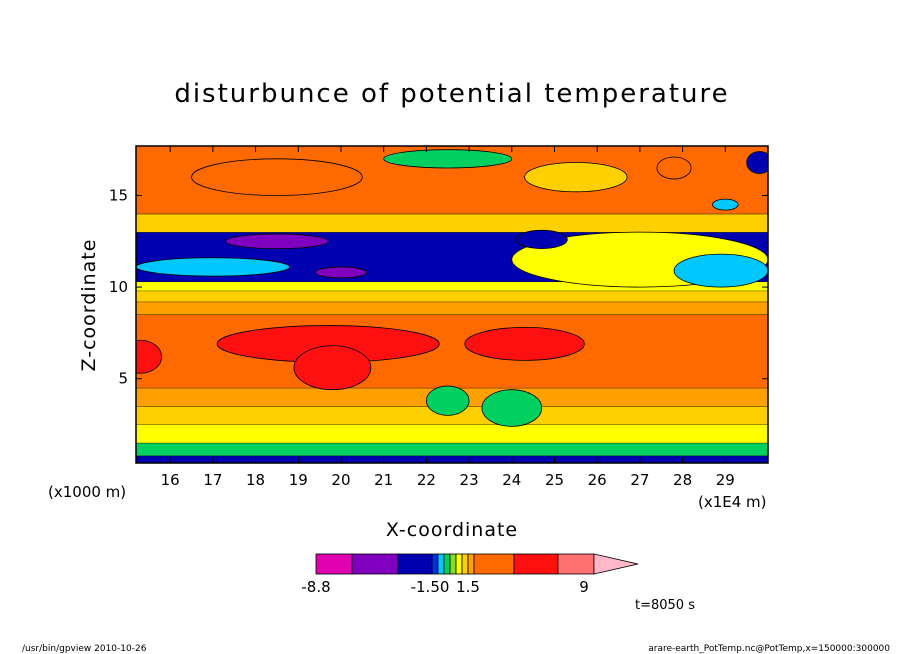  Describe the element at coordinates (89, 305) in the screenshot. I see `y-axis-label: Z-coordinate` at that location.